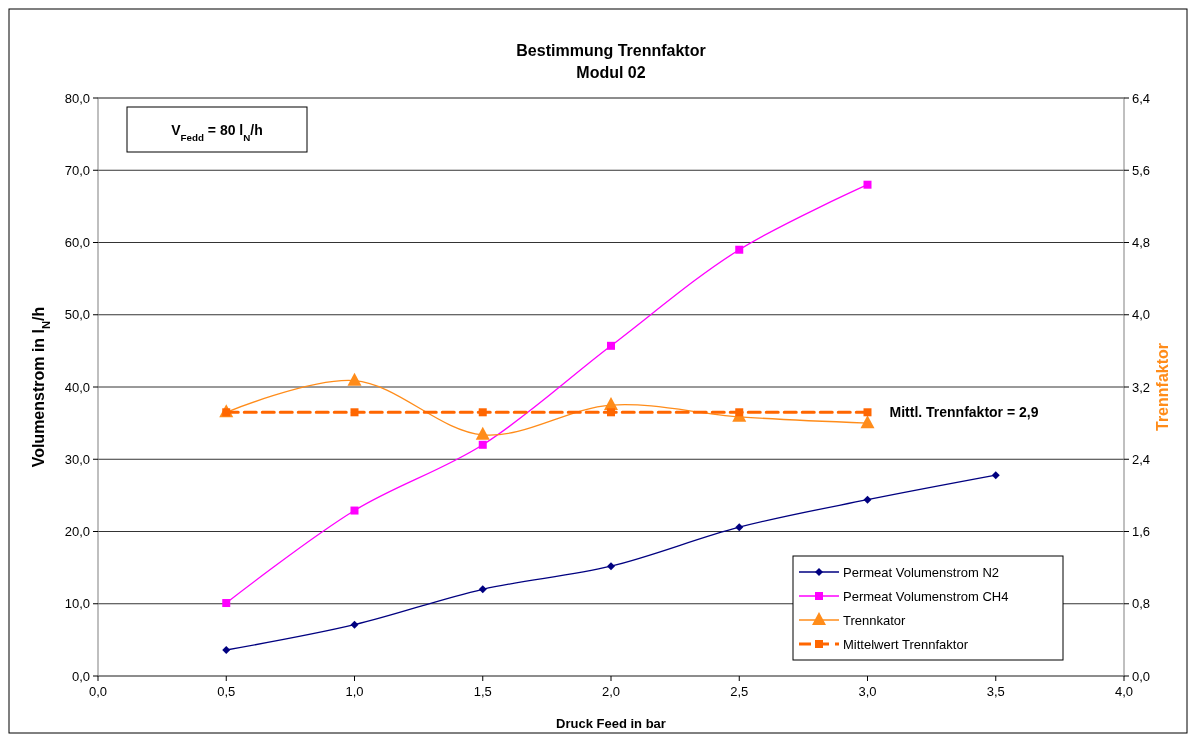 The image size is (1196, 742). What do you see at coordinates (1141, 315) in the screenshot?
I see `y2-tick-label: 4,0` at bounding box center [1141, 315].